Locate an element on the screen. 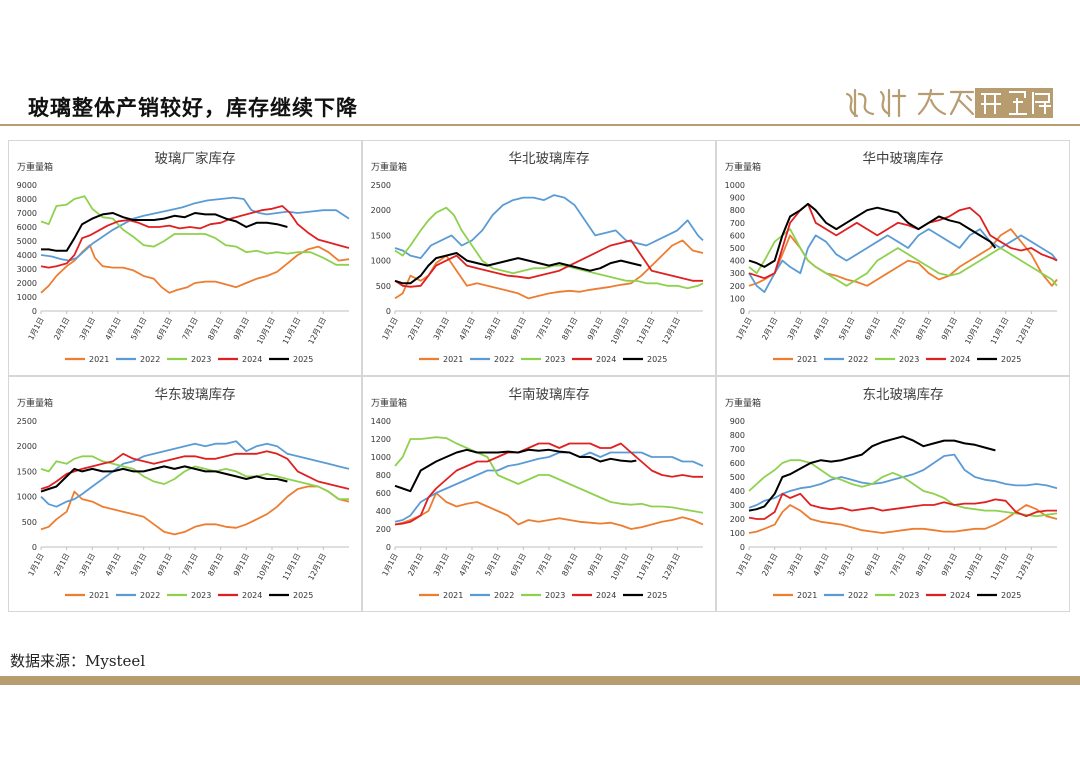 The image size is (1080, 764). data-source: 数据来源：Mysteel is located at coordinates (78, 661).